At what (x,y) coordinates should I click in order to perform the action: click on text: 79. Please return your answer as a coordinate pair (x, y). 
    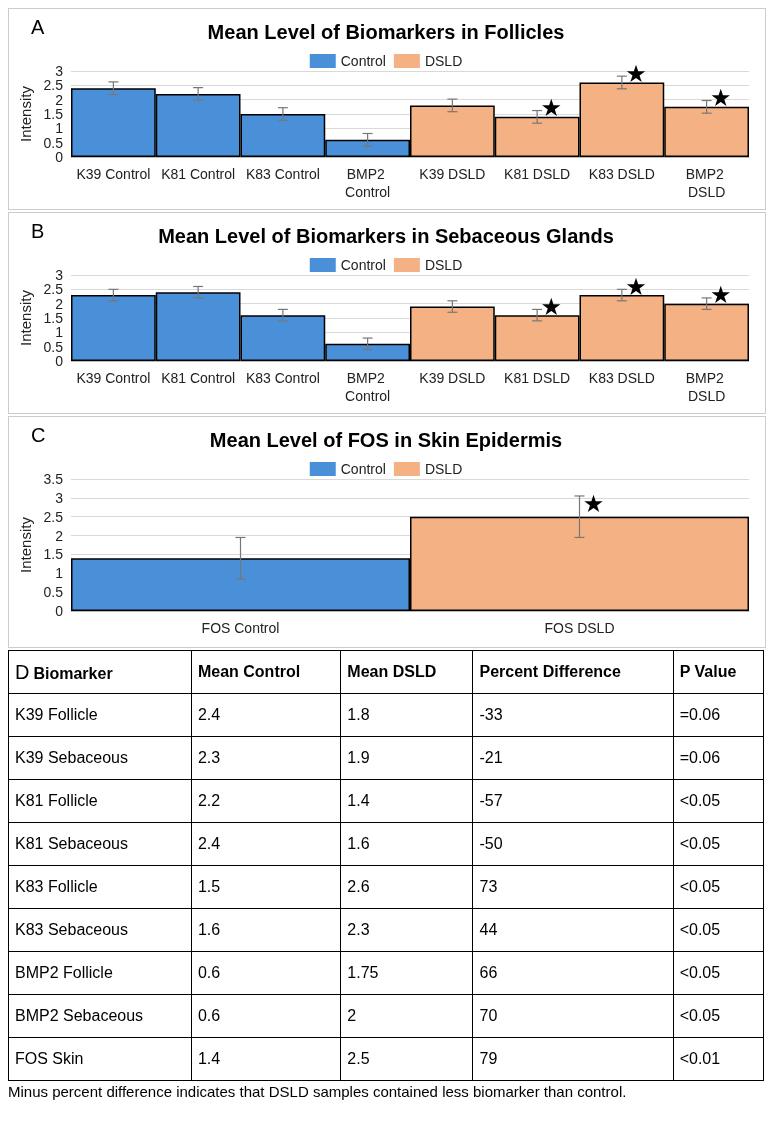
    Looking at the image, I should click on (488, 1058).